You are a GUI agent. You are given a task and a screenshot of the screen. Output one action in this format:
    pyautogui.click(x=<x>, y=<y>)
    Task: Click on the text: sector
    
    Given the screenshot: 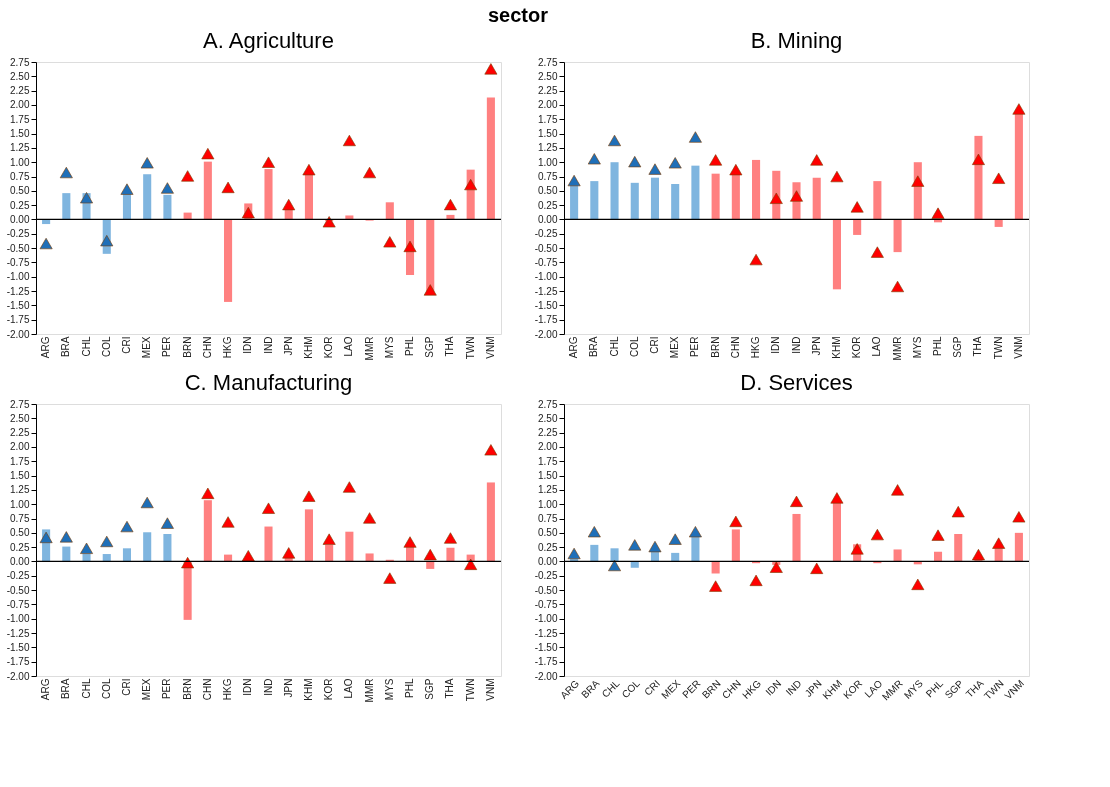 What is the action you would take?
    pyautogui.click(x=518, y=14)
    